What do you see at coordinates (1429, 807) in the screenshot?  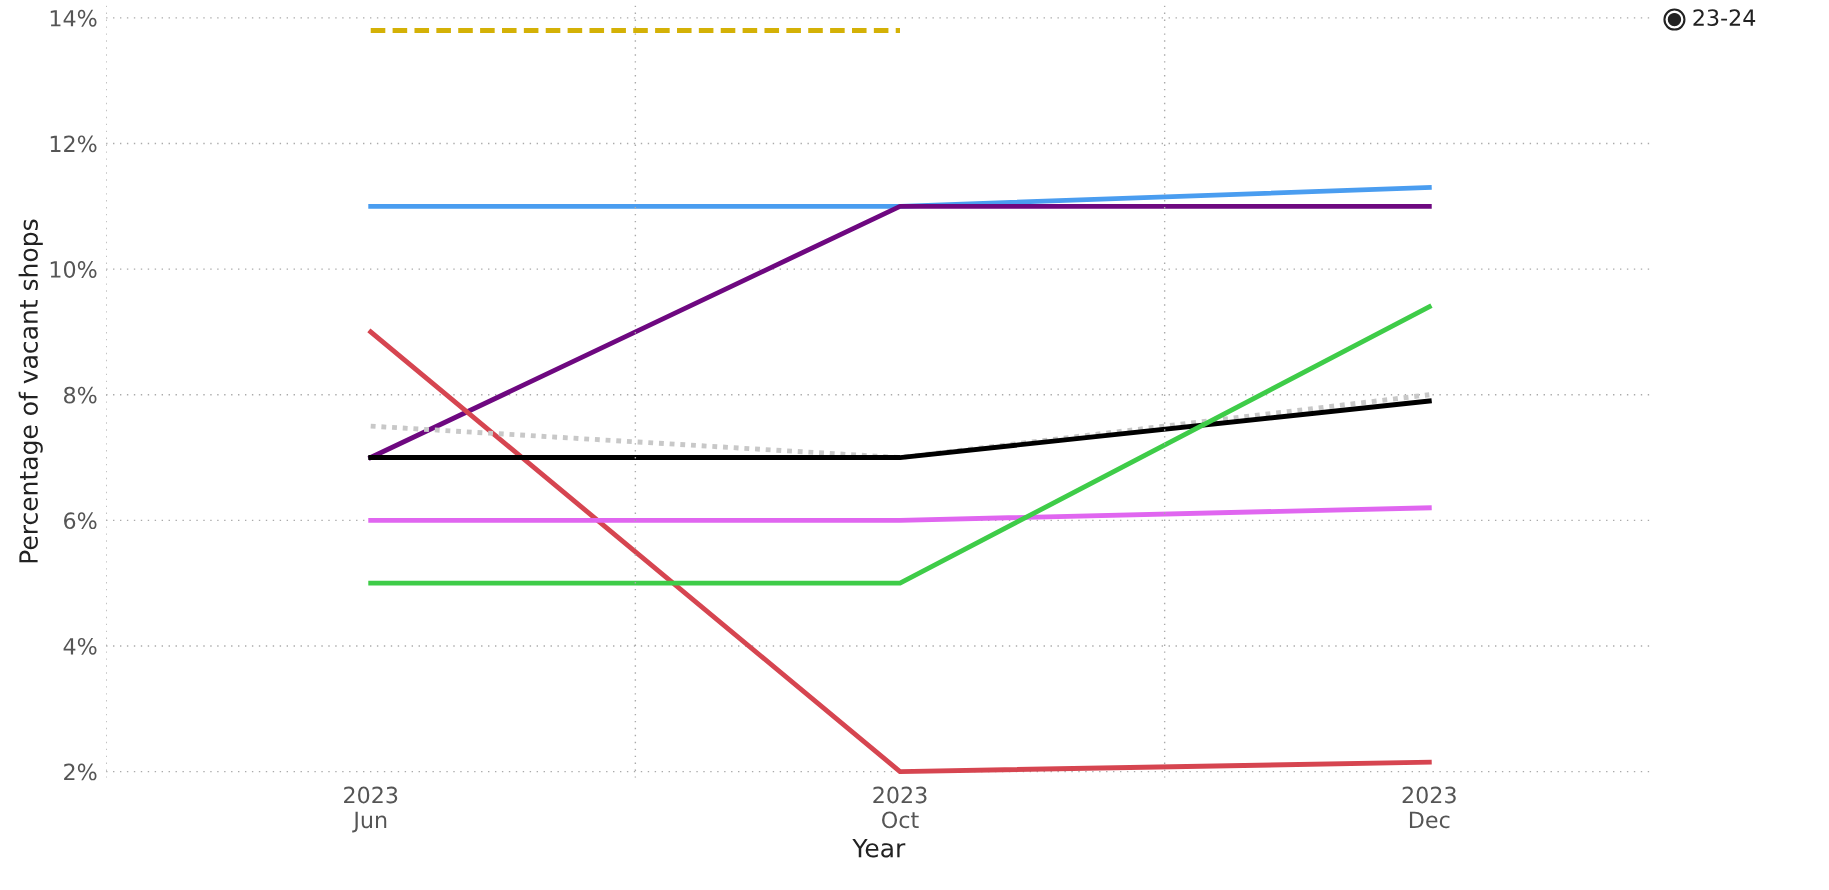 I see `x-tick-label: 2023 Dec` at bounding box center [1429, 807].